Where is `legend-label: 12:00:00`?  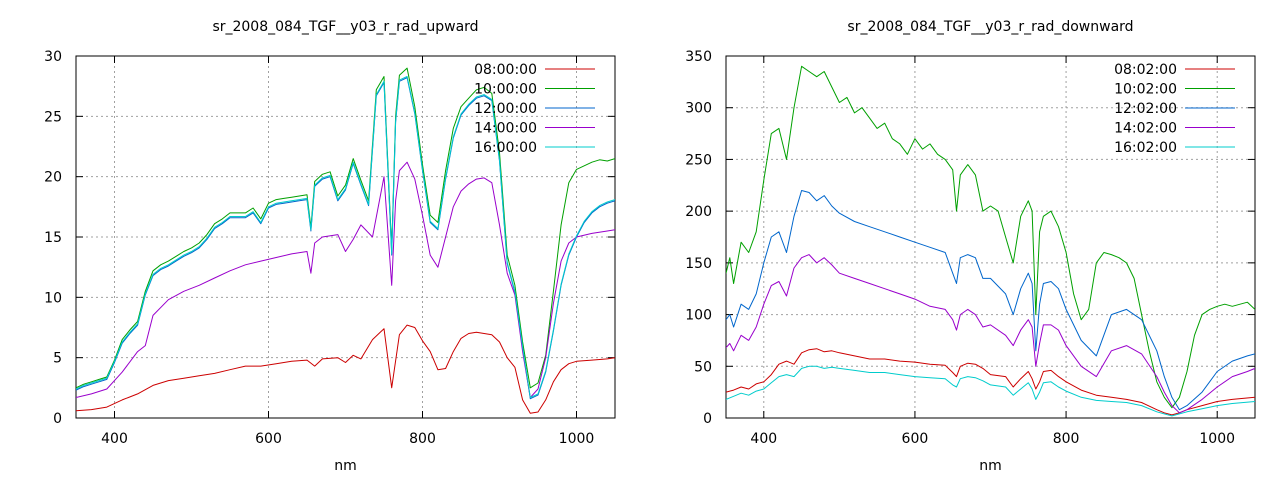
legend-label: 12:00:00 is located at coordinates (505, 109).